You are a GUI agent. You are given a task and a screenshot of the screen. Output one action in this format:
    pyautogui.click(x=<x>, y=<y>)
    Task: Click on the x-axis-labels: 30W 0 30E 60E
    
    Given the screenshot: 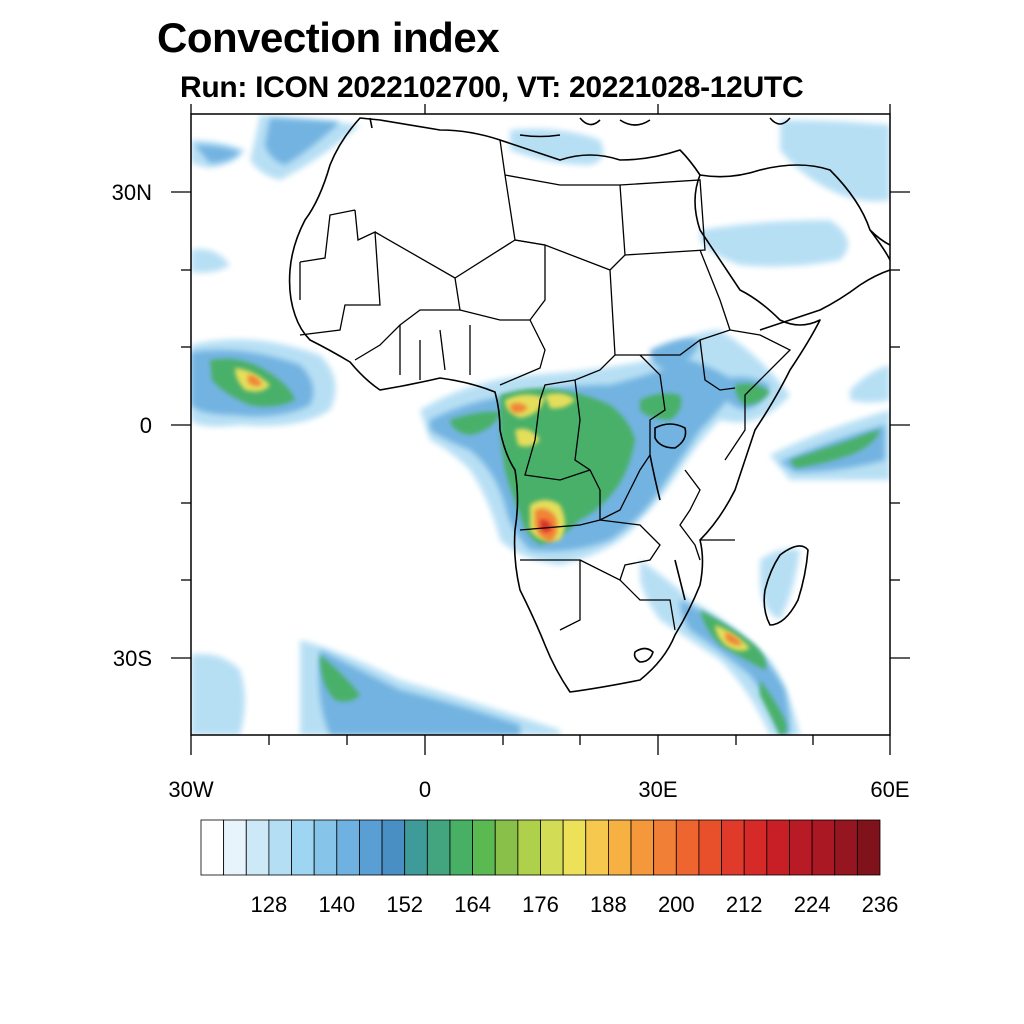 What is the action you would take?
    pyautogui.click(x=538, y=789)
    